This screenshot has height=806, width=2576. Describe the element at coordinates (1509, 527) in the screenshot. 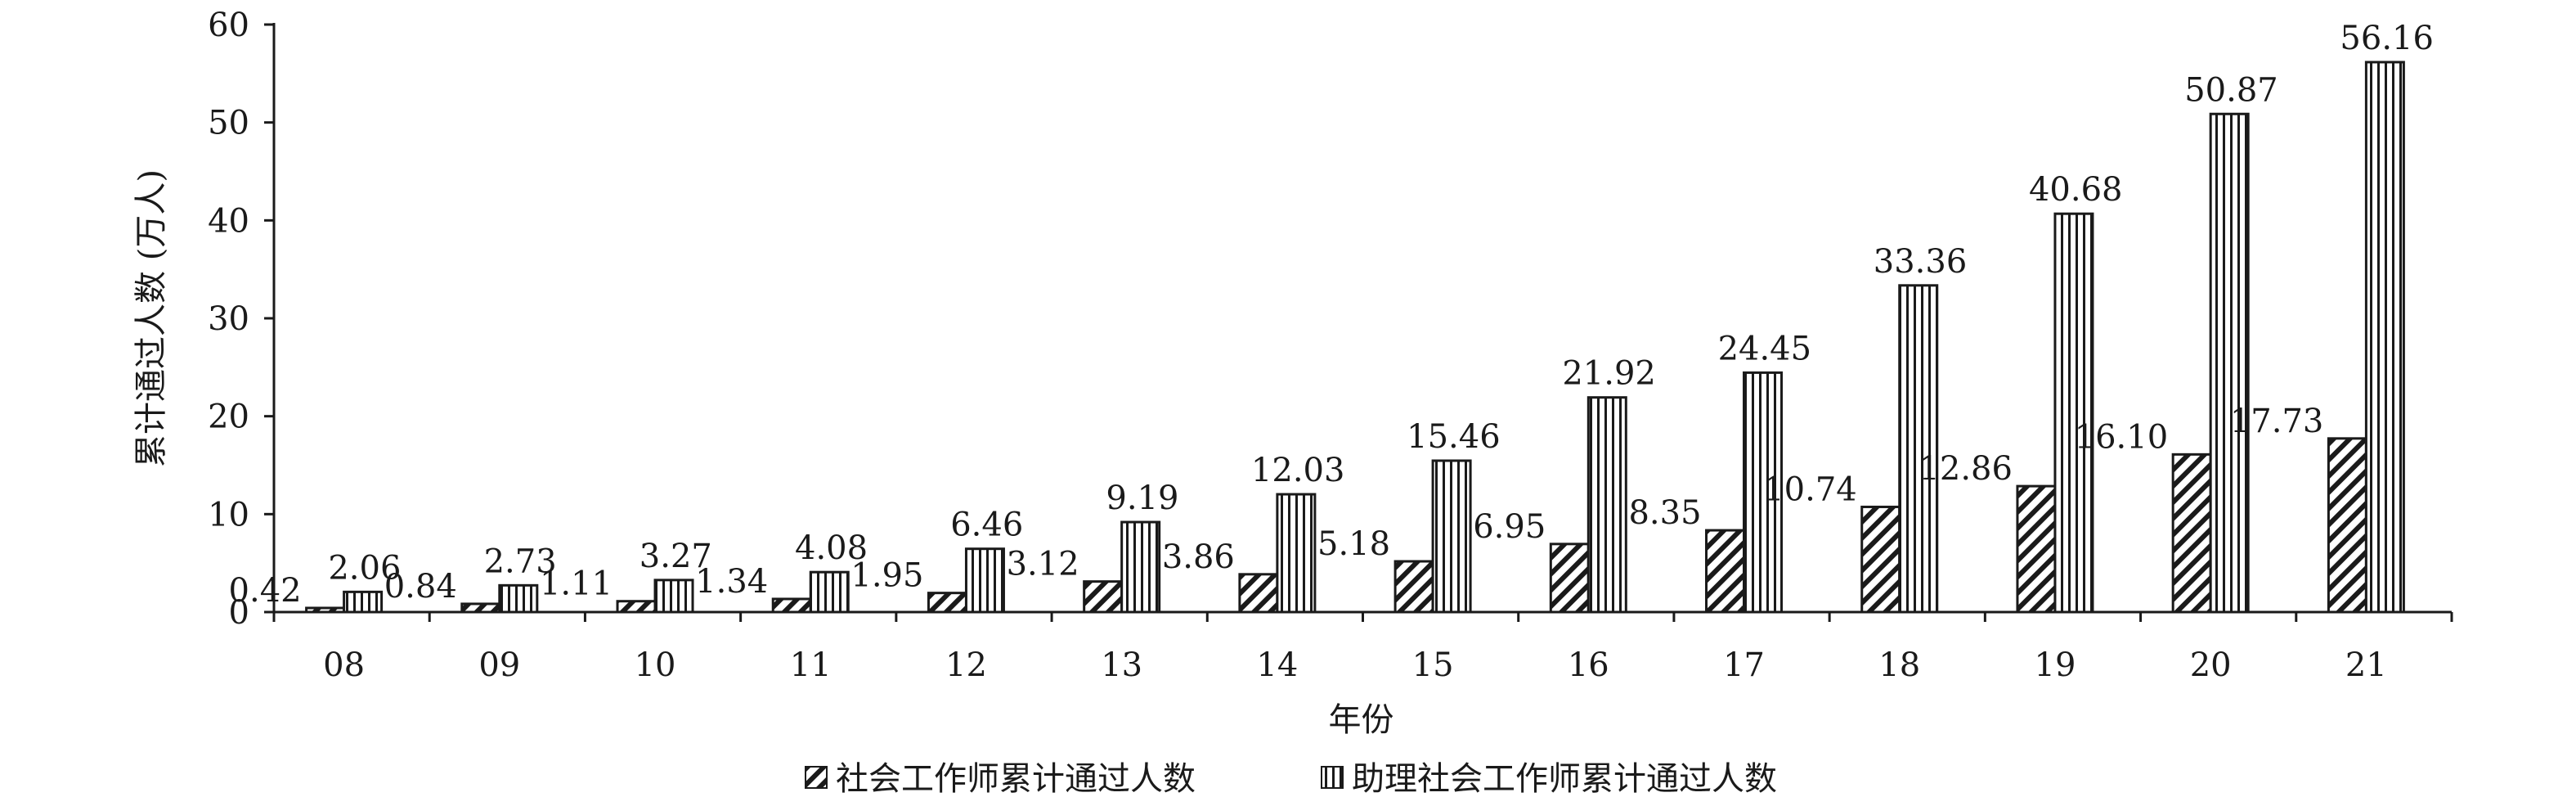

I see `data-label-series-1: 6.95` at that location.